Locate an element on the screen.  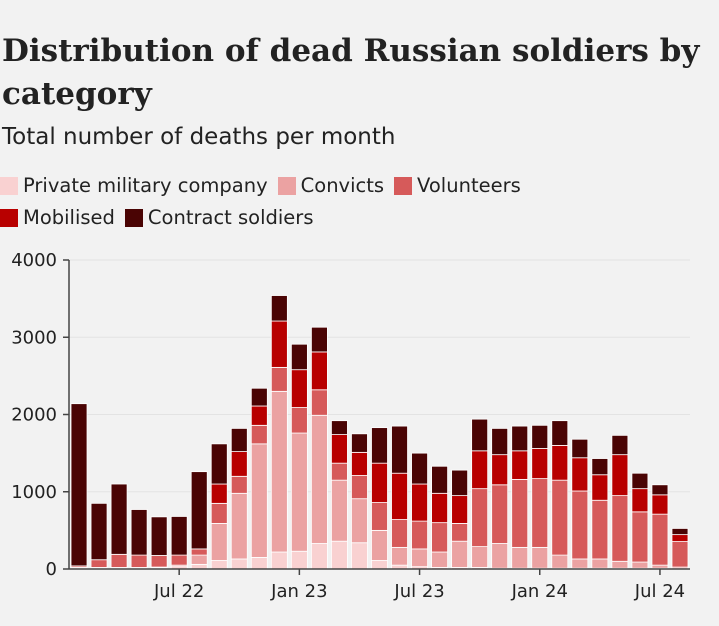
legend-item-convicts: Convicts is located at coordinates (331, 186).